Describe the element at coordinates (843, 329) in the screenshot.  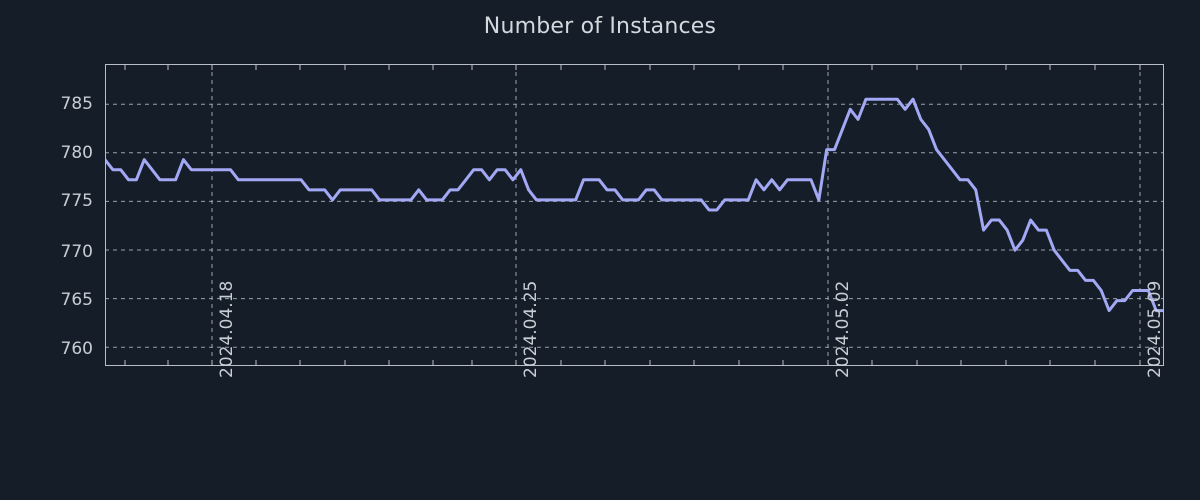
I see `x-tick-label-2024-05-02: 2024.05.02` at that location.